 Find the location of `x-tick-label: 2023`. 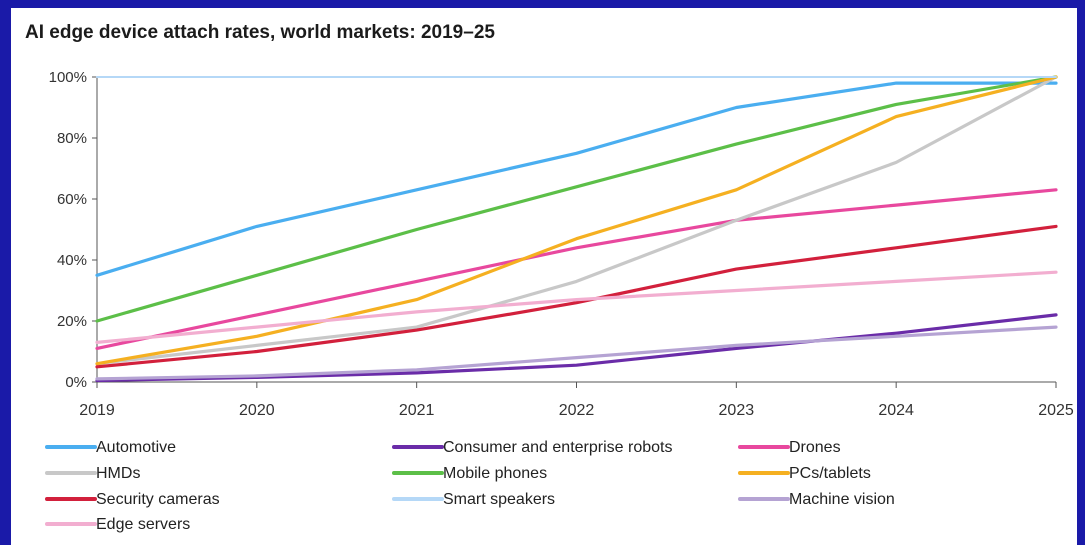

x-tick-label: 2023 is located at coordinates (737, 410).